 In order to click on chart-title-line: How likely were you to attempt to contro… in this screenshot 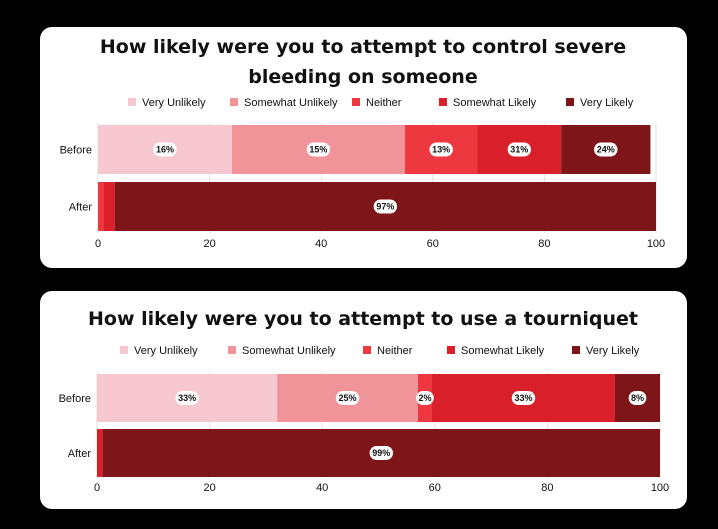, I will do `click(363, 47)`.